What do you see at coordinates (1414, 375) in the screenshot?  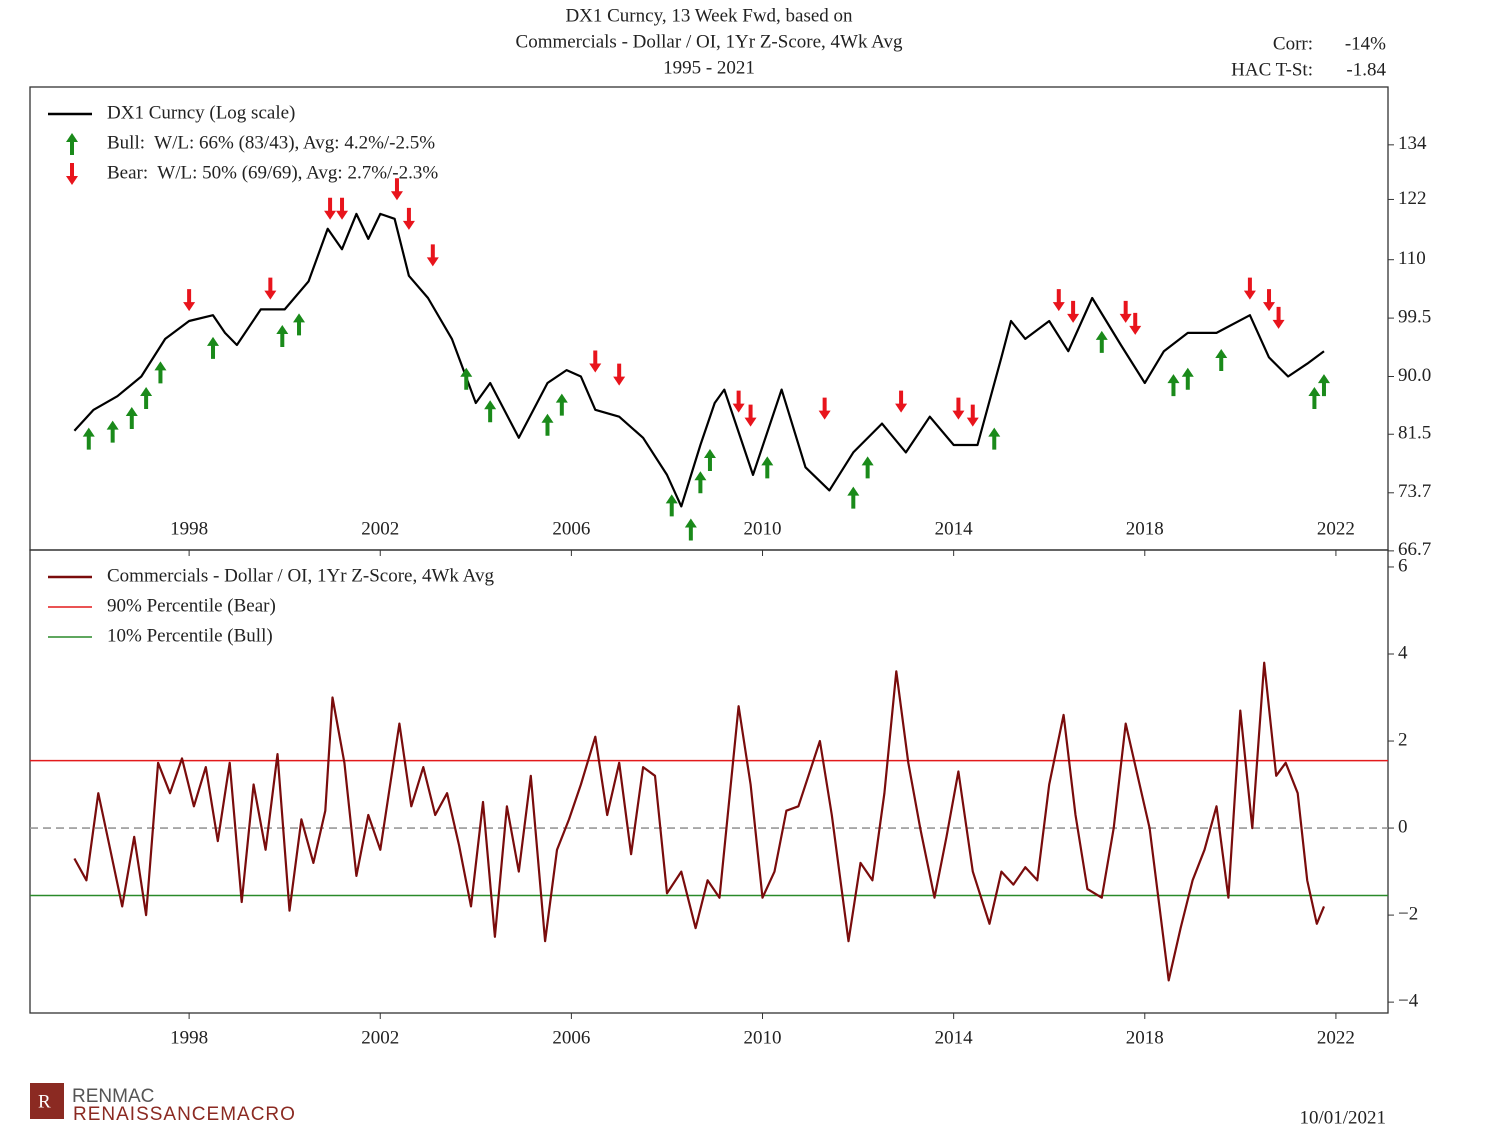 I see `y-tick-label: 90.0` at bounding box center [1414, 375].